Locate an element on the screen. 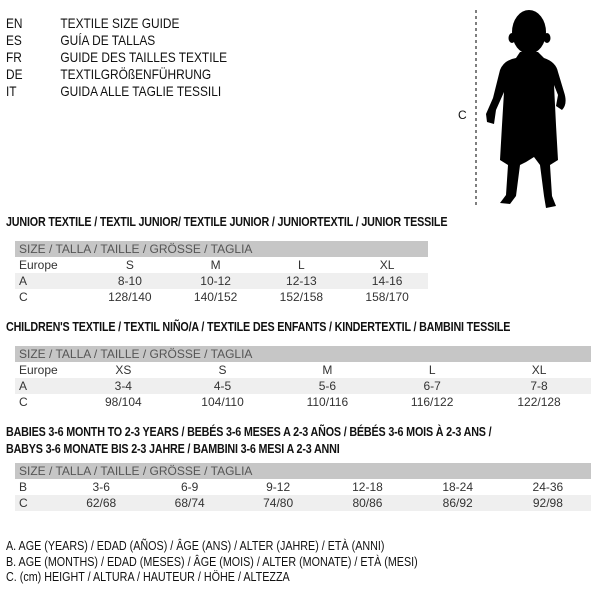 Image resolution: width=600 pixels, height=600 pixels. table-row: Europe S M L XL is located at coordinates (221, 265).